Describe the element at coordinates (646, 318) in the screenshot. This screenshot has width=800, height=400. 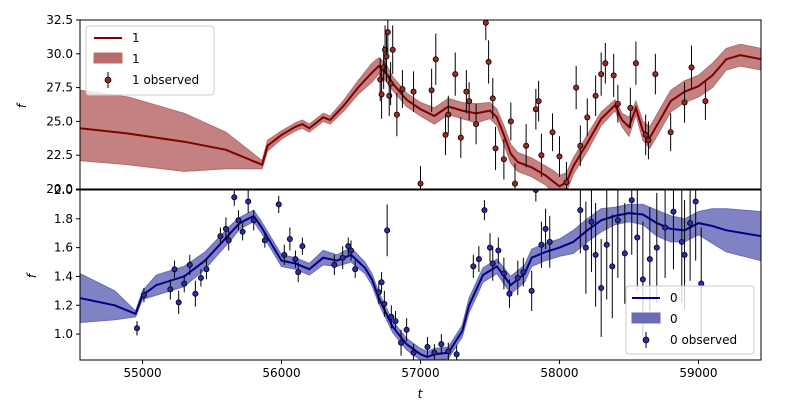
I see `bottom-legend-band-swatch` at that location.